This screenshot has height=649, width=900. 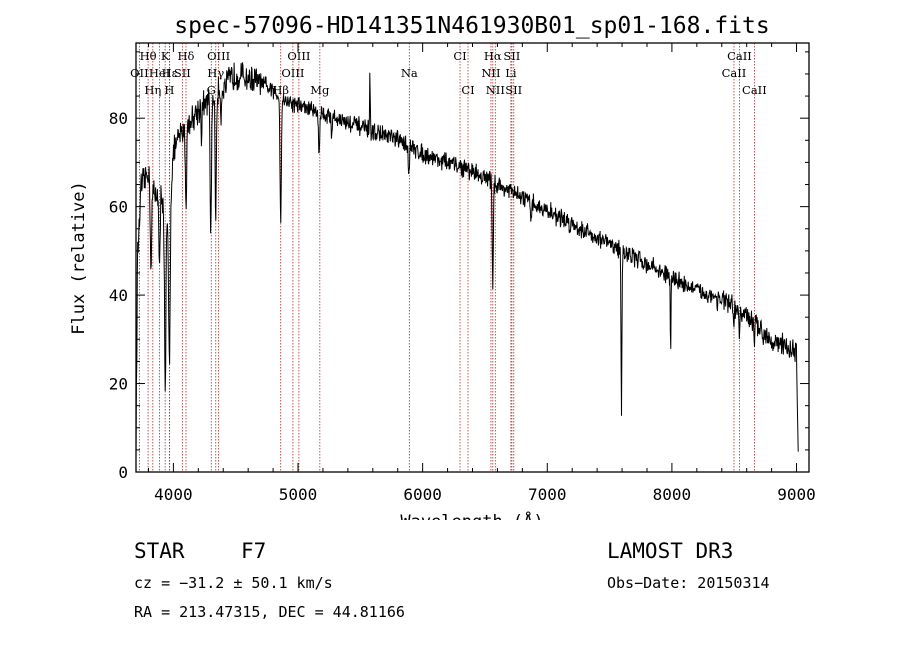 What do you see at coordinates (547, 494) in the screenshot?
I see `x-tick-label: 7000` at bounding box center [547, 494].